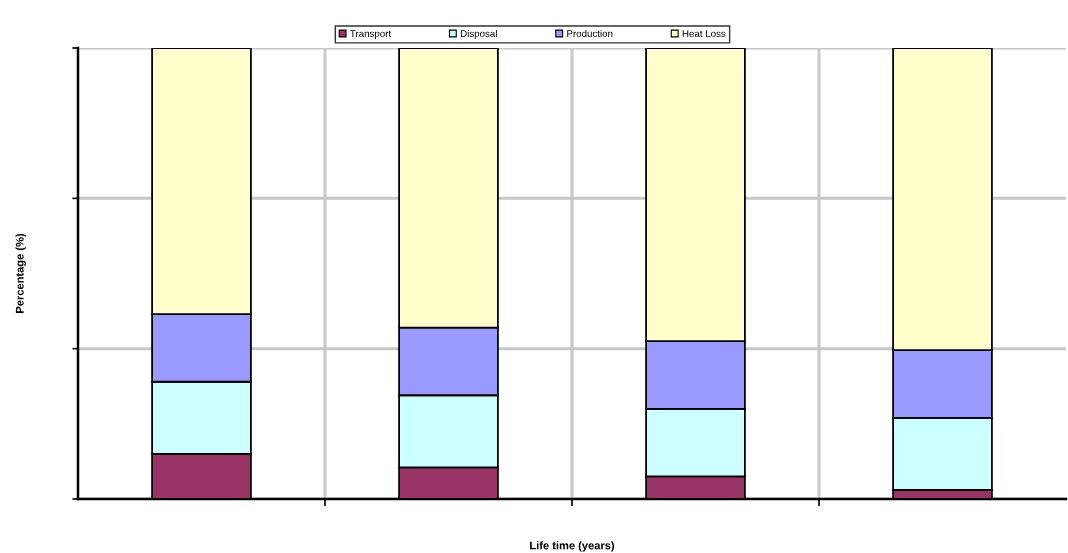 This screenshot has height=553, width=1068. What do you see at coordinates (478, 34) in the screenshot?
I see `legend-label: Disposal` at bounding box center [478, 34].